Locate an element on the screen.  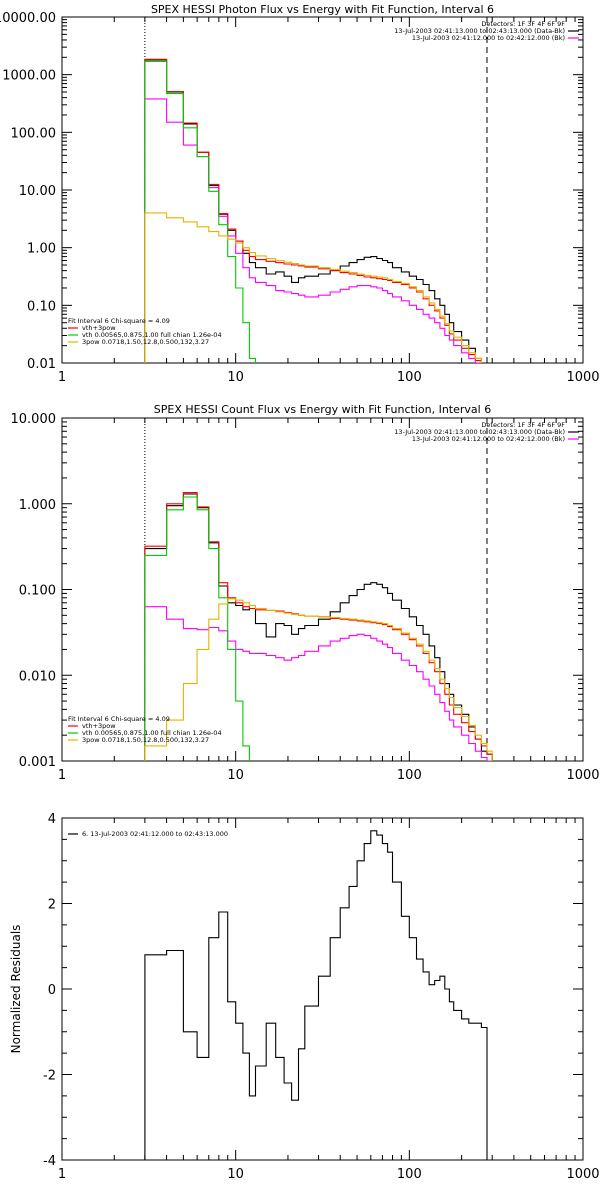
y-tick-label: 10000.00 is located at coordinates (28, 18).